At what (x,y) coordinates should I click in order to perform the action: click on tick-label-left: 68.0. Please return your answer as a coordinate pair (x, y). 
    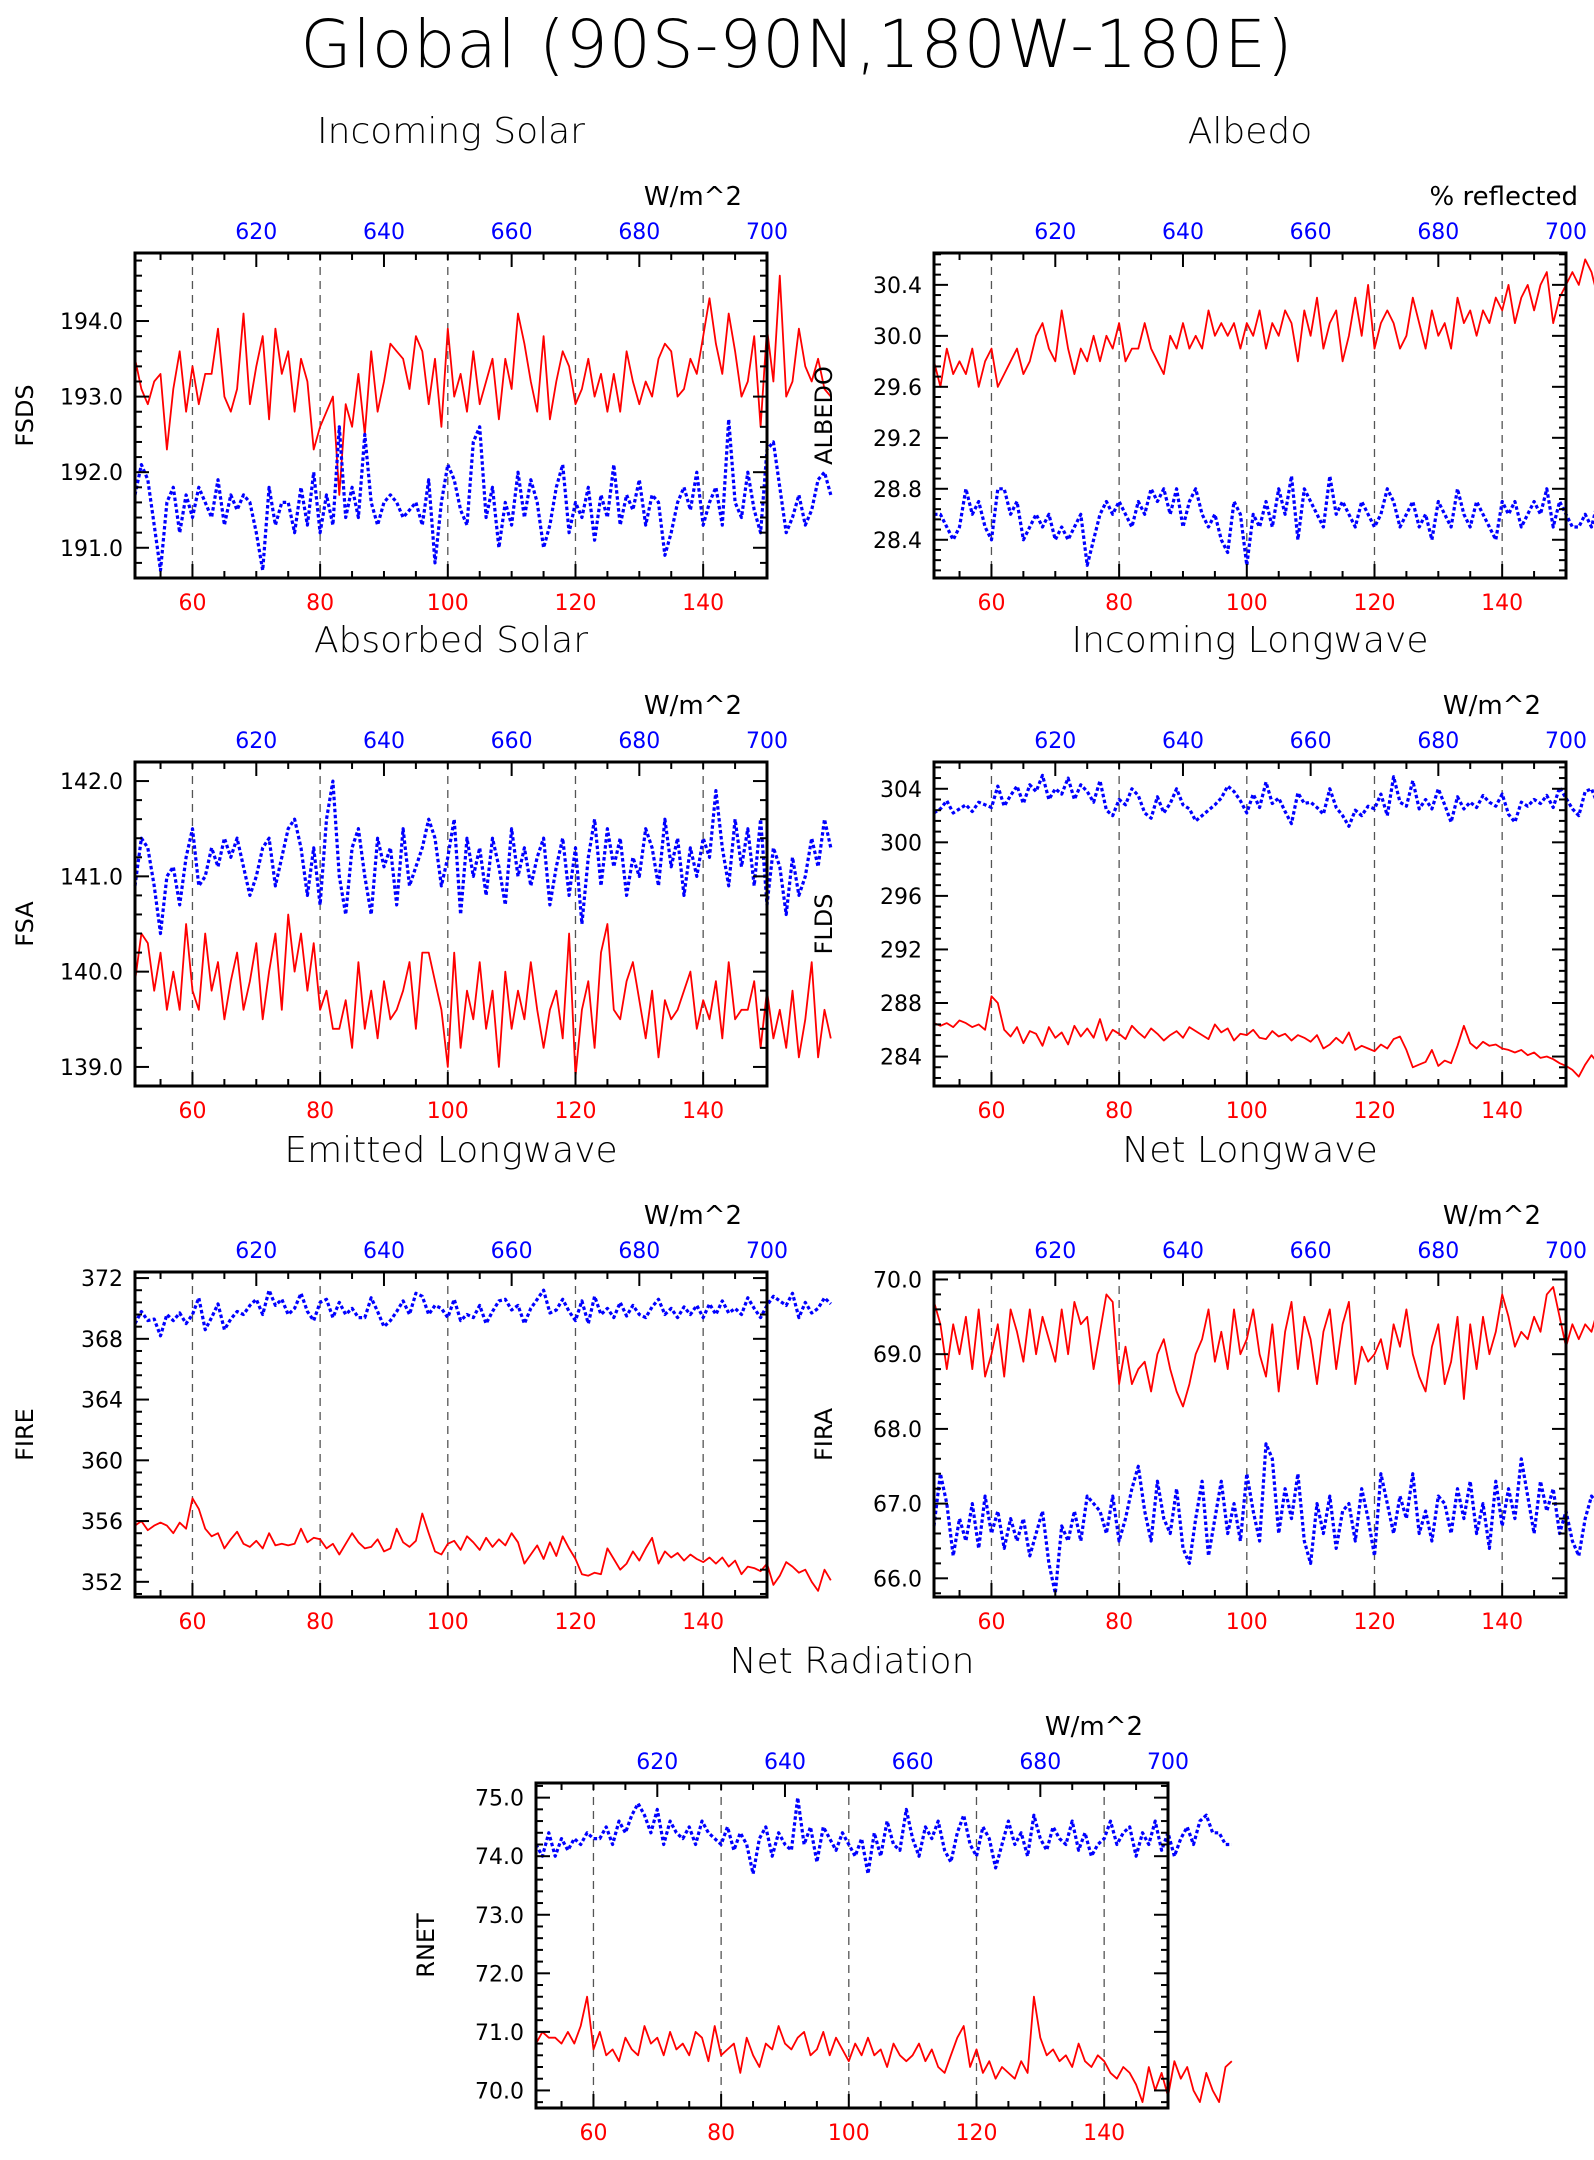
    Looking at the image, I should click on (897, 1430).